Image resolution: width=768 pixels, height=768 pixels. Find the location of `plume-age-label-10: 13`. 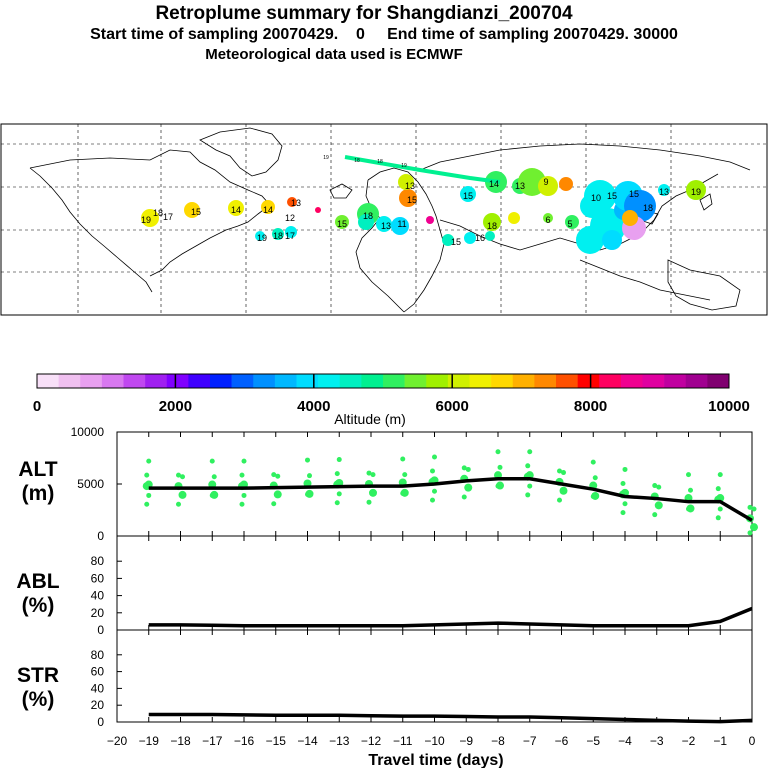

plume-age-label-10: 13 is located at coordinates (386, 226).